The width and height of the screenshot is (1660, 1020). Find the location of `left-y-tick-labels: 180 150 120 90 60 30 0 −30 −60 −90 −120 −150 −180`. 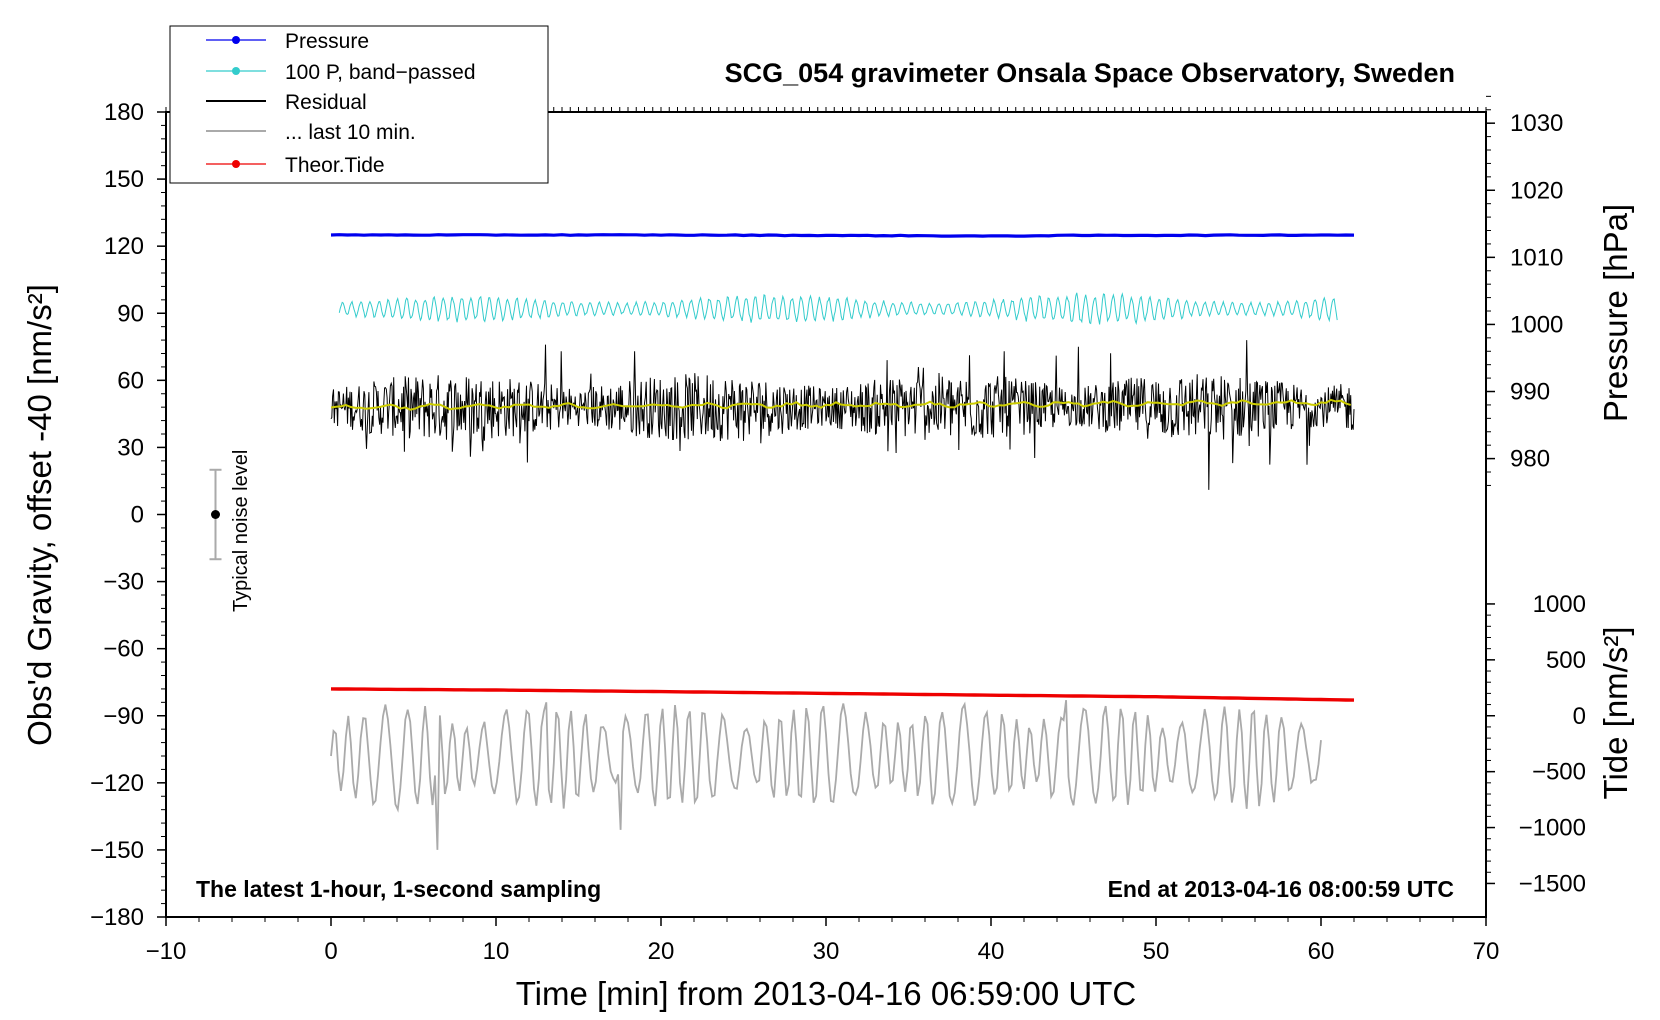

left-y-tick-labels: 180 150 120 90 60 30 0 −30 −60 −90 −120 −150 −180 is located at coordinates (117, 515).